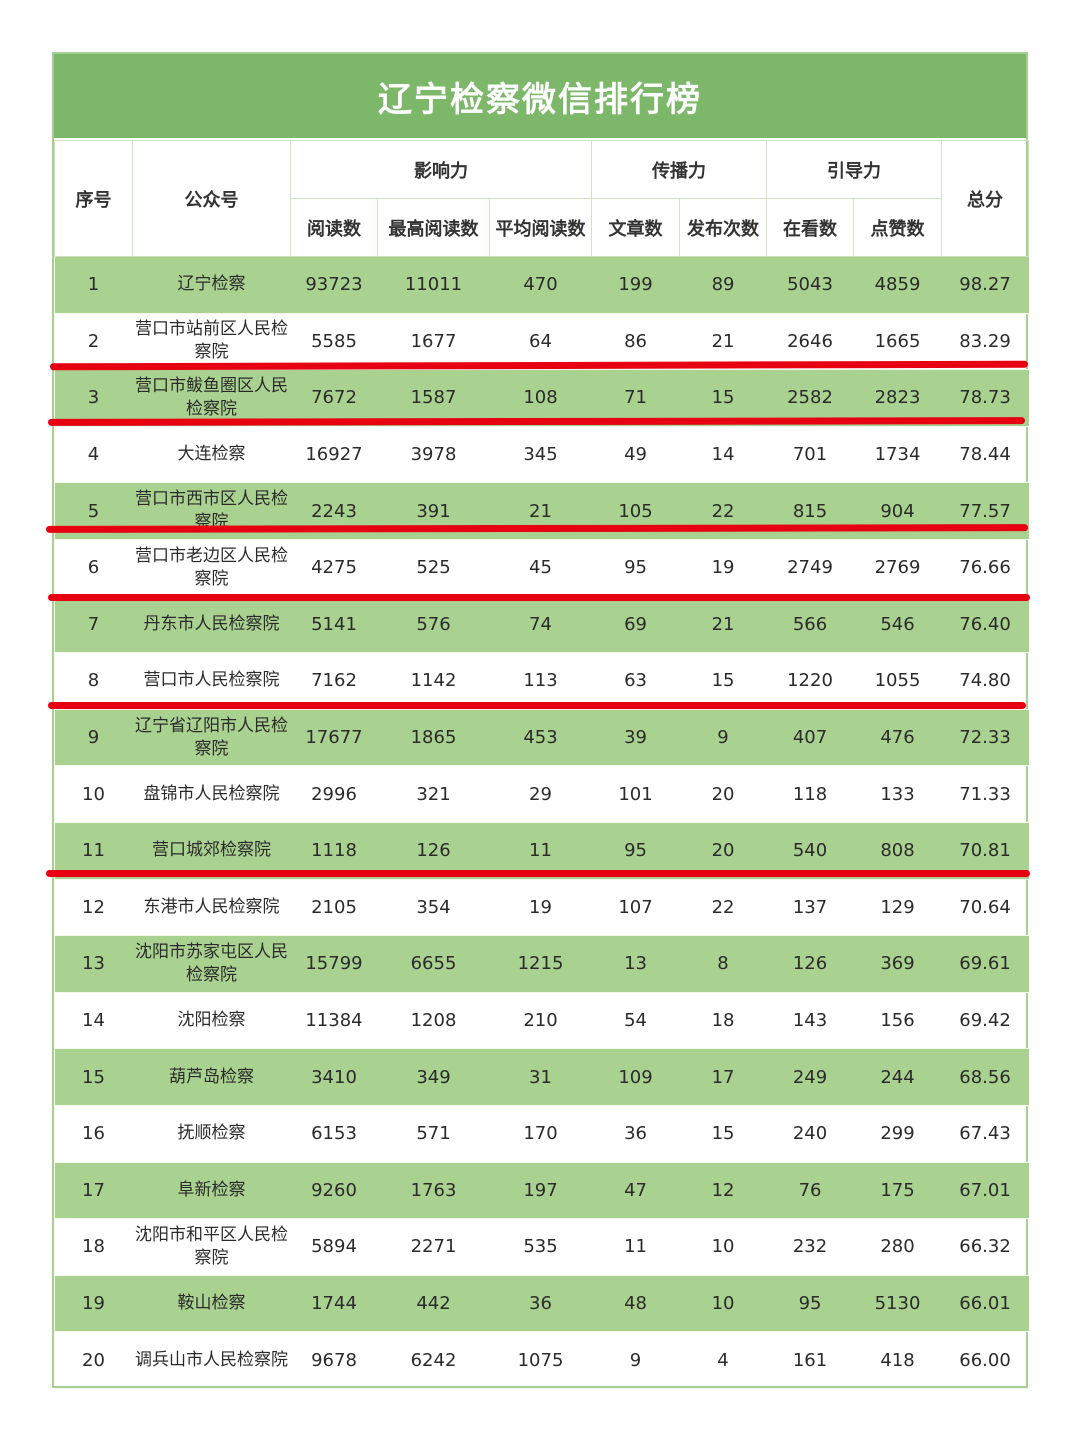 This screenshot has height=1439, width=1080. What do you see at coordinates (854, 169) in the screenshot?
I see `header-guidance: 引导力` at bounding box center [854, 169].